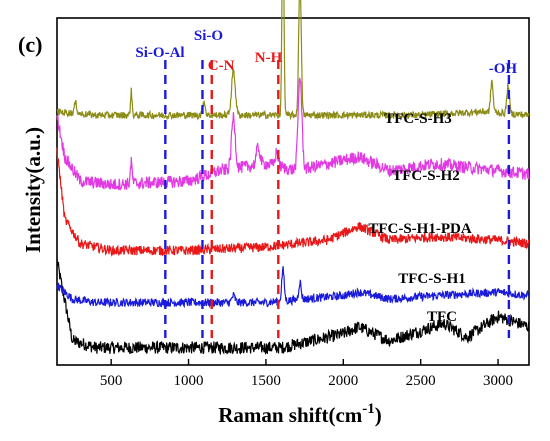 This screenshot has width=550, height=441. What do you see at coordinates (290, 415) in the screenshot?
I see `x-axis-title-main: Raman shift(cm` at bounding box center [290, 415].